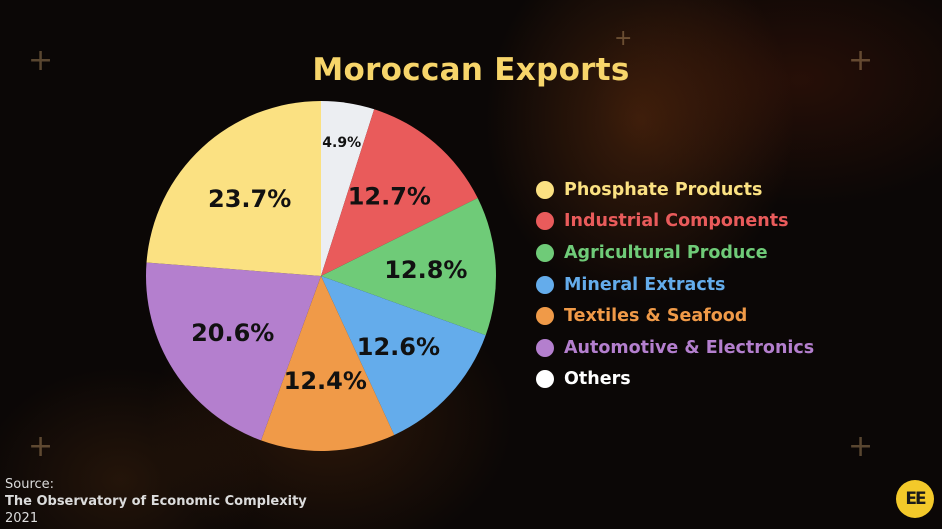 This screenshot has width=942, height=529. I want to click on legend-label: Mineral Extracts, so click(645, 284).